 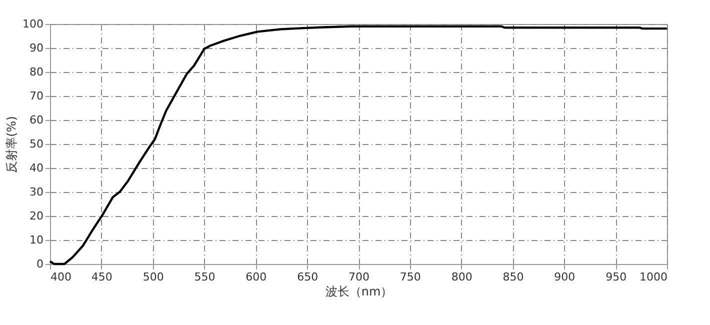 I want to click on y-tick-label: 20, so click(x=37, y=216).